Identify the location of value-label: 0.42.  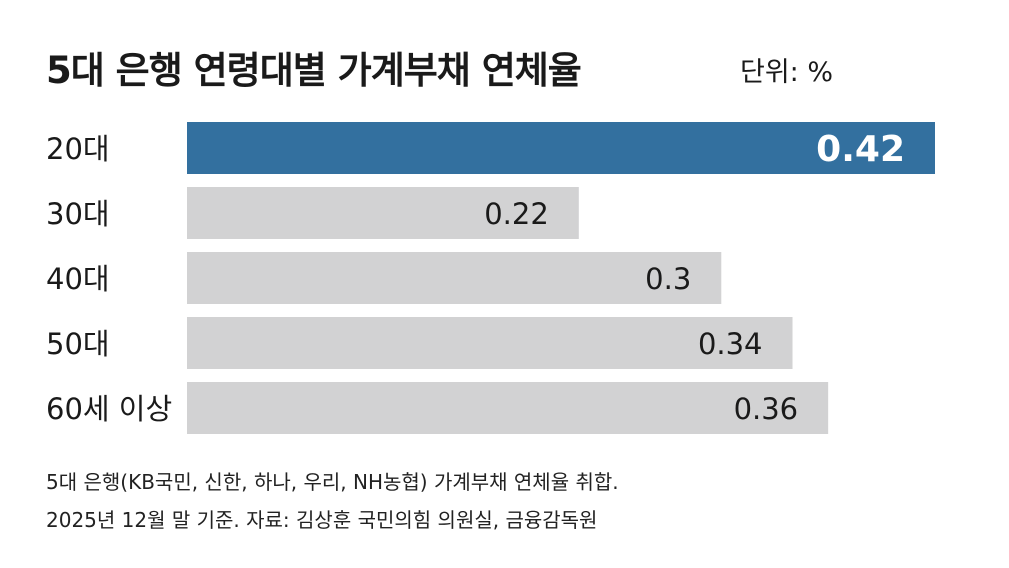
(860, 149).